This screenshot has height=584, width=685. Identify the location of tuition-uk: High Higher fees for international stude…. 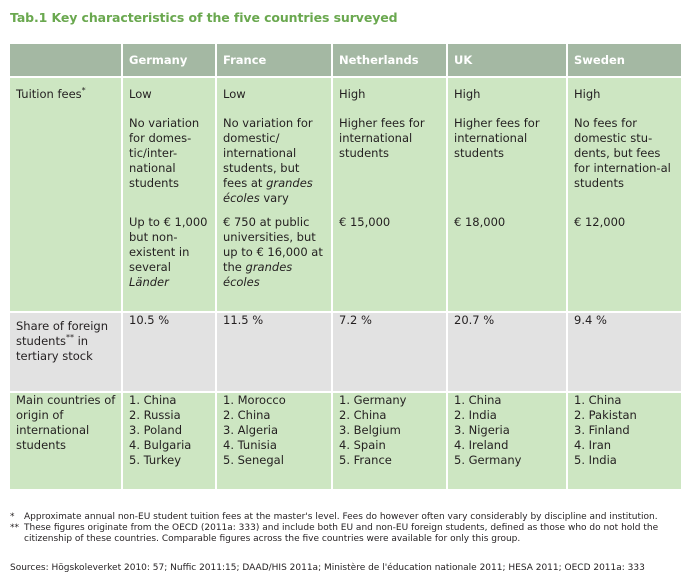
(508, 194).